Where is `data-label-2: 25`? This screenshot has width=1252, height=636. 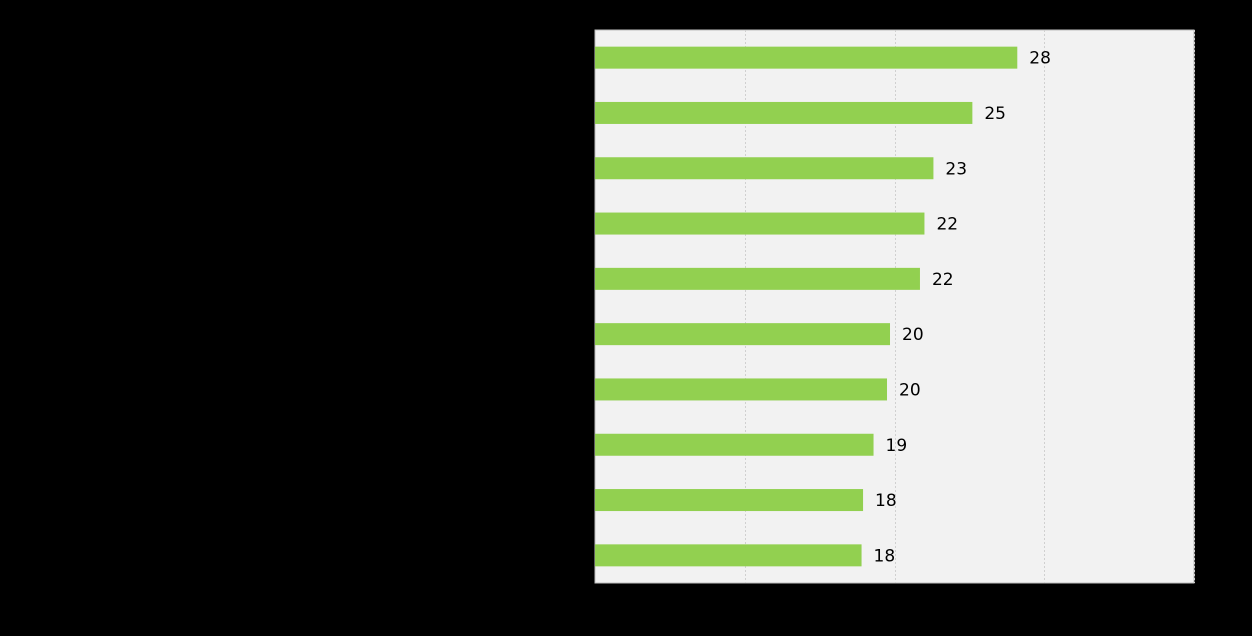
data-label-2: 25 is located at coordinates (995, 114).